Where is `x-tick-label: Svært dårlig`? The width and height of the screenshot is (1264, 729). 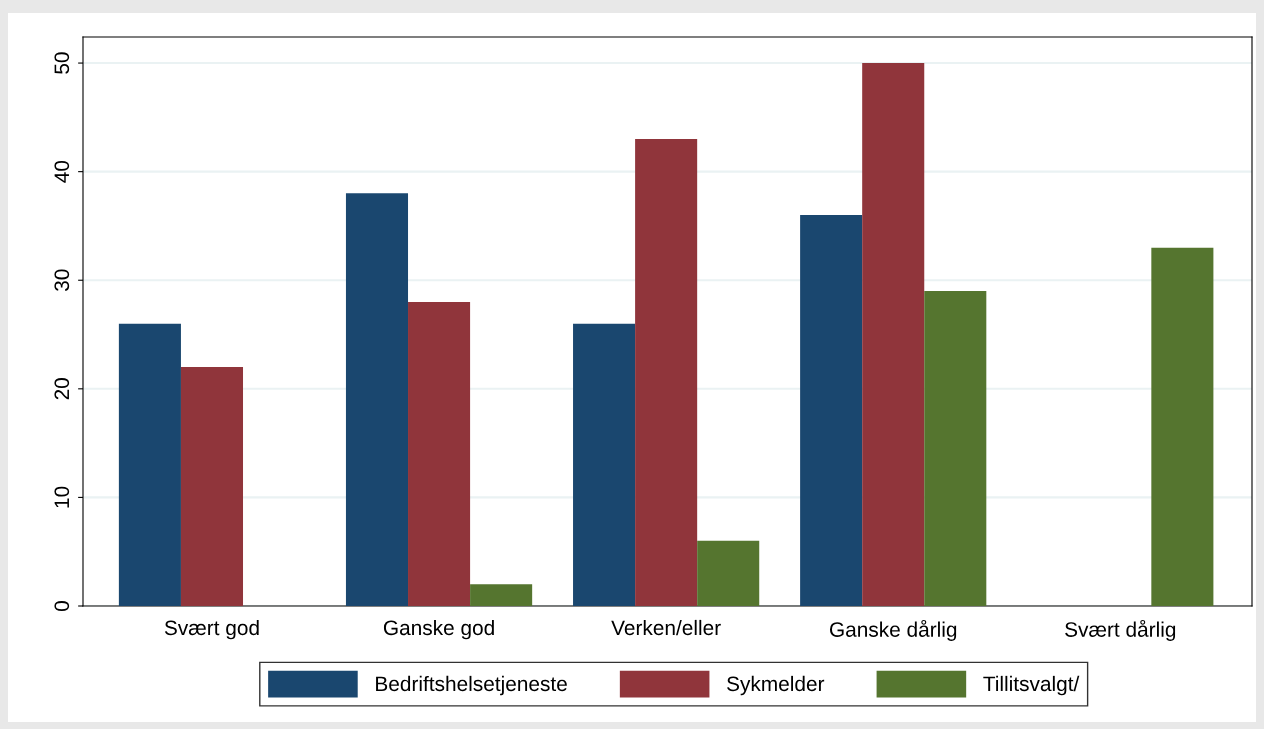 x-tick-label: Svært dårlig is located at coordinates (1120, 630).